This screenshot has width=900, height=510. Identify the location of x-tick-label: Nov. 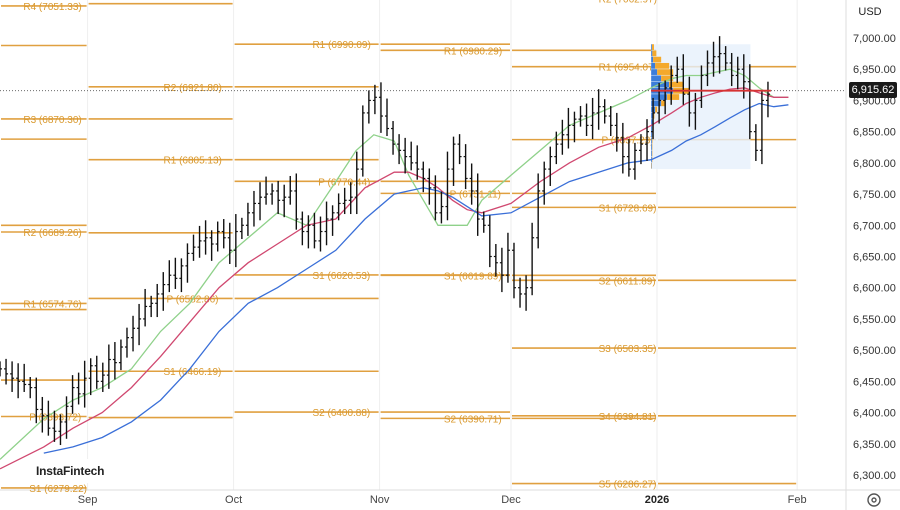
(380, 500).